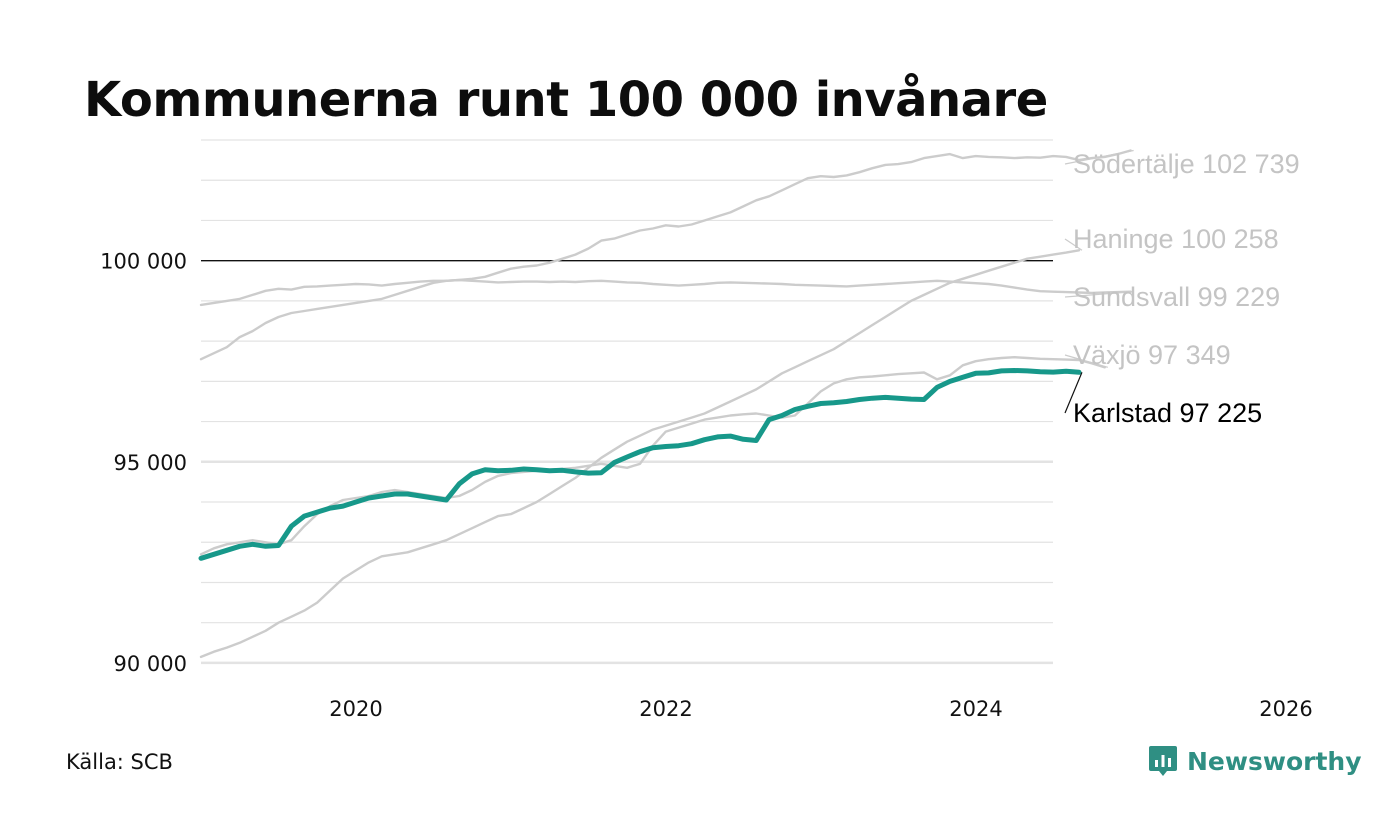 This screenshot has height=840, width=1400. I want to click on x-tick-label: 2020, so click(355, 709).